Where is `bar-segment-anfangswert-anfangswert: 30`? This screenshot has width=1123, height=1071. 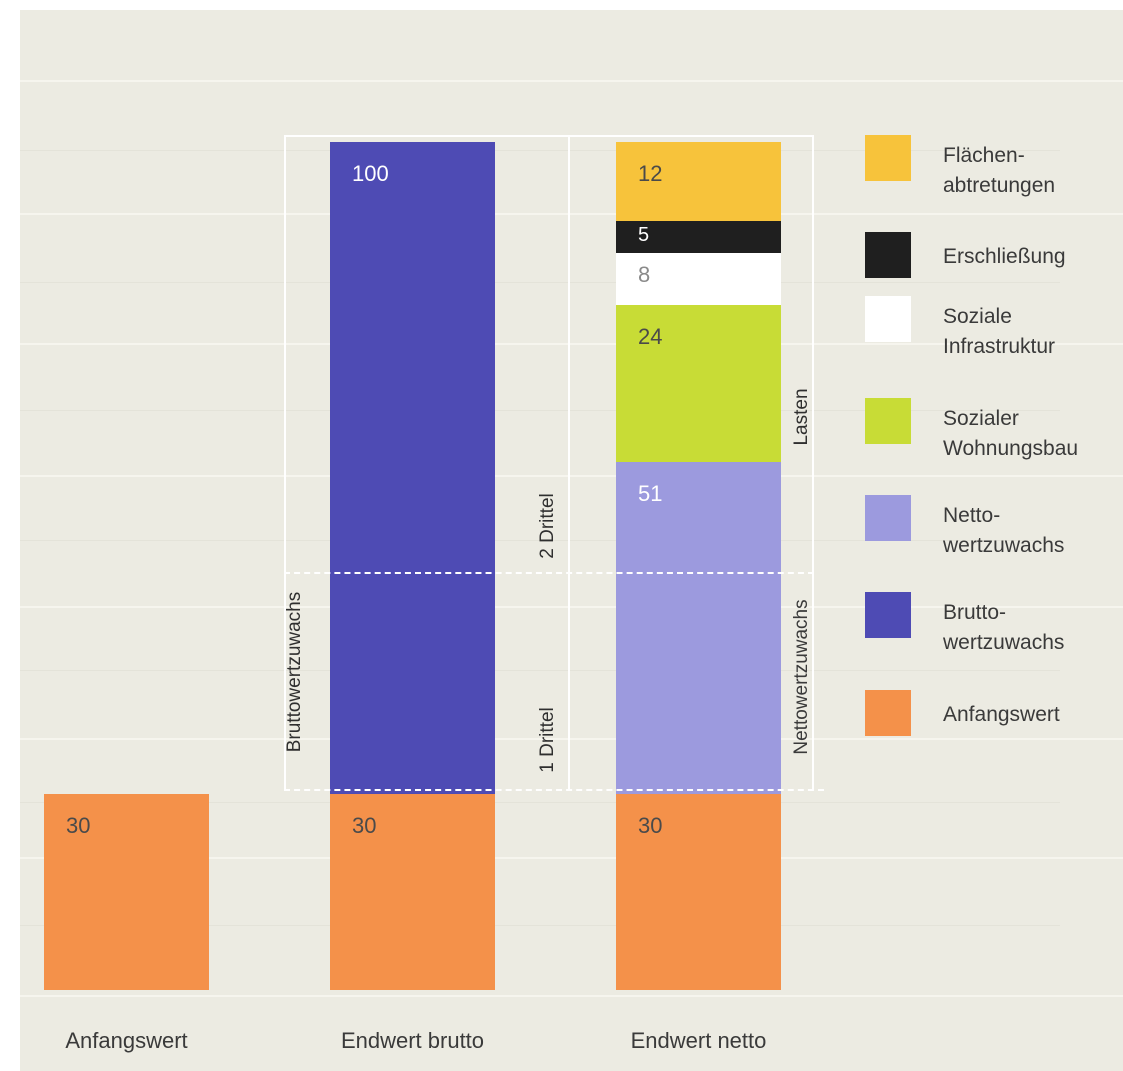 bar-segment-anfangswert-anfangswert: 30 is located at coordinates (126, 892).